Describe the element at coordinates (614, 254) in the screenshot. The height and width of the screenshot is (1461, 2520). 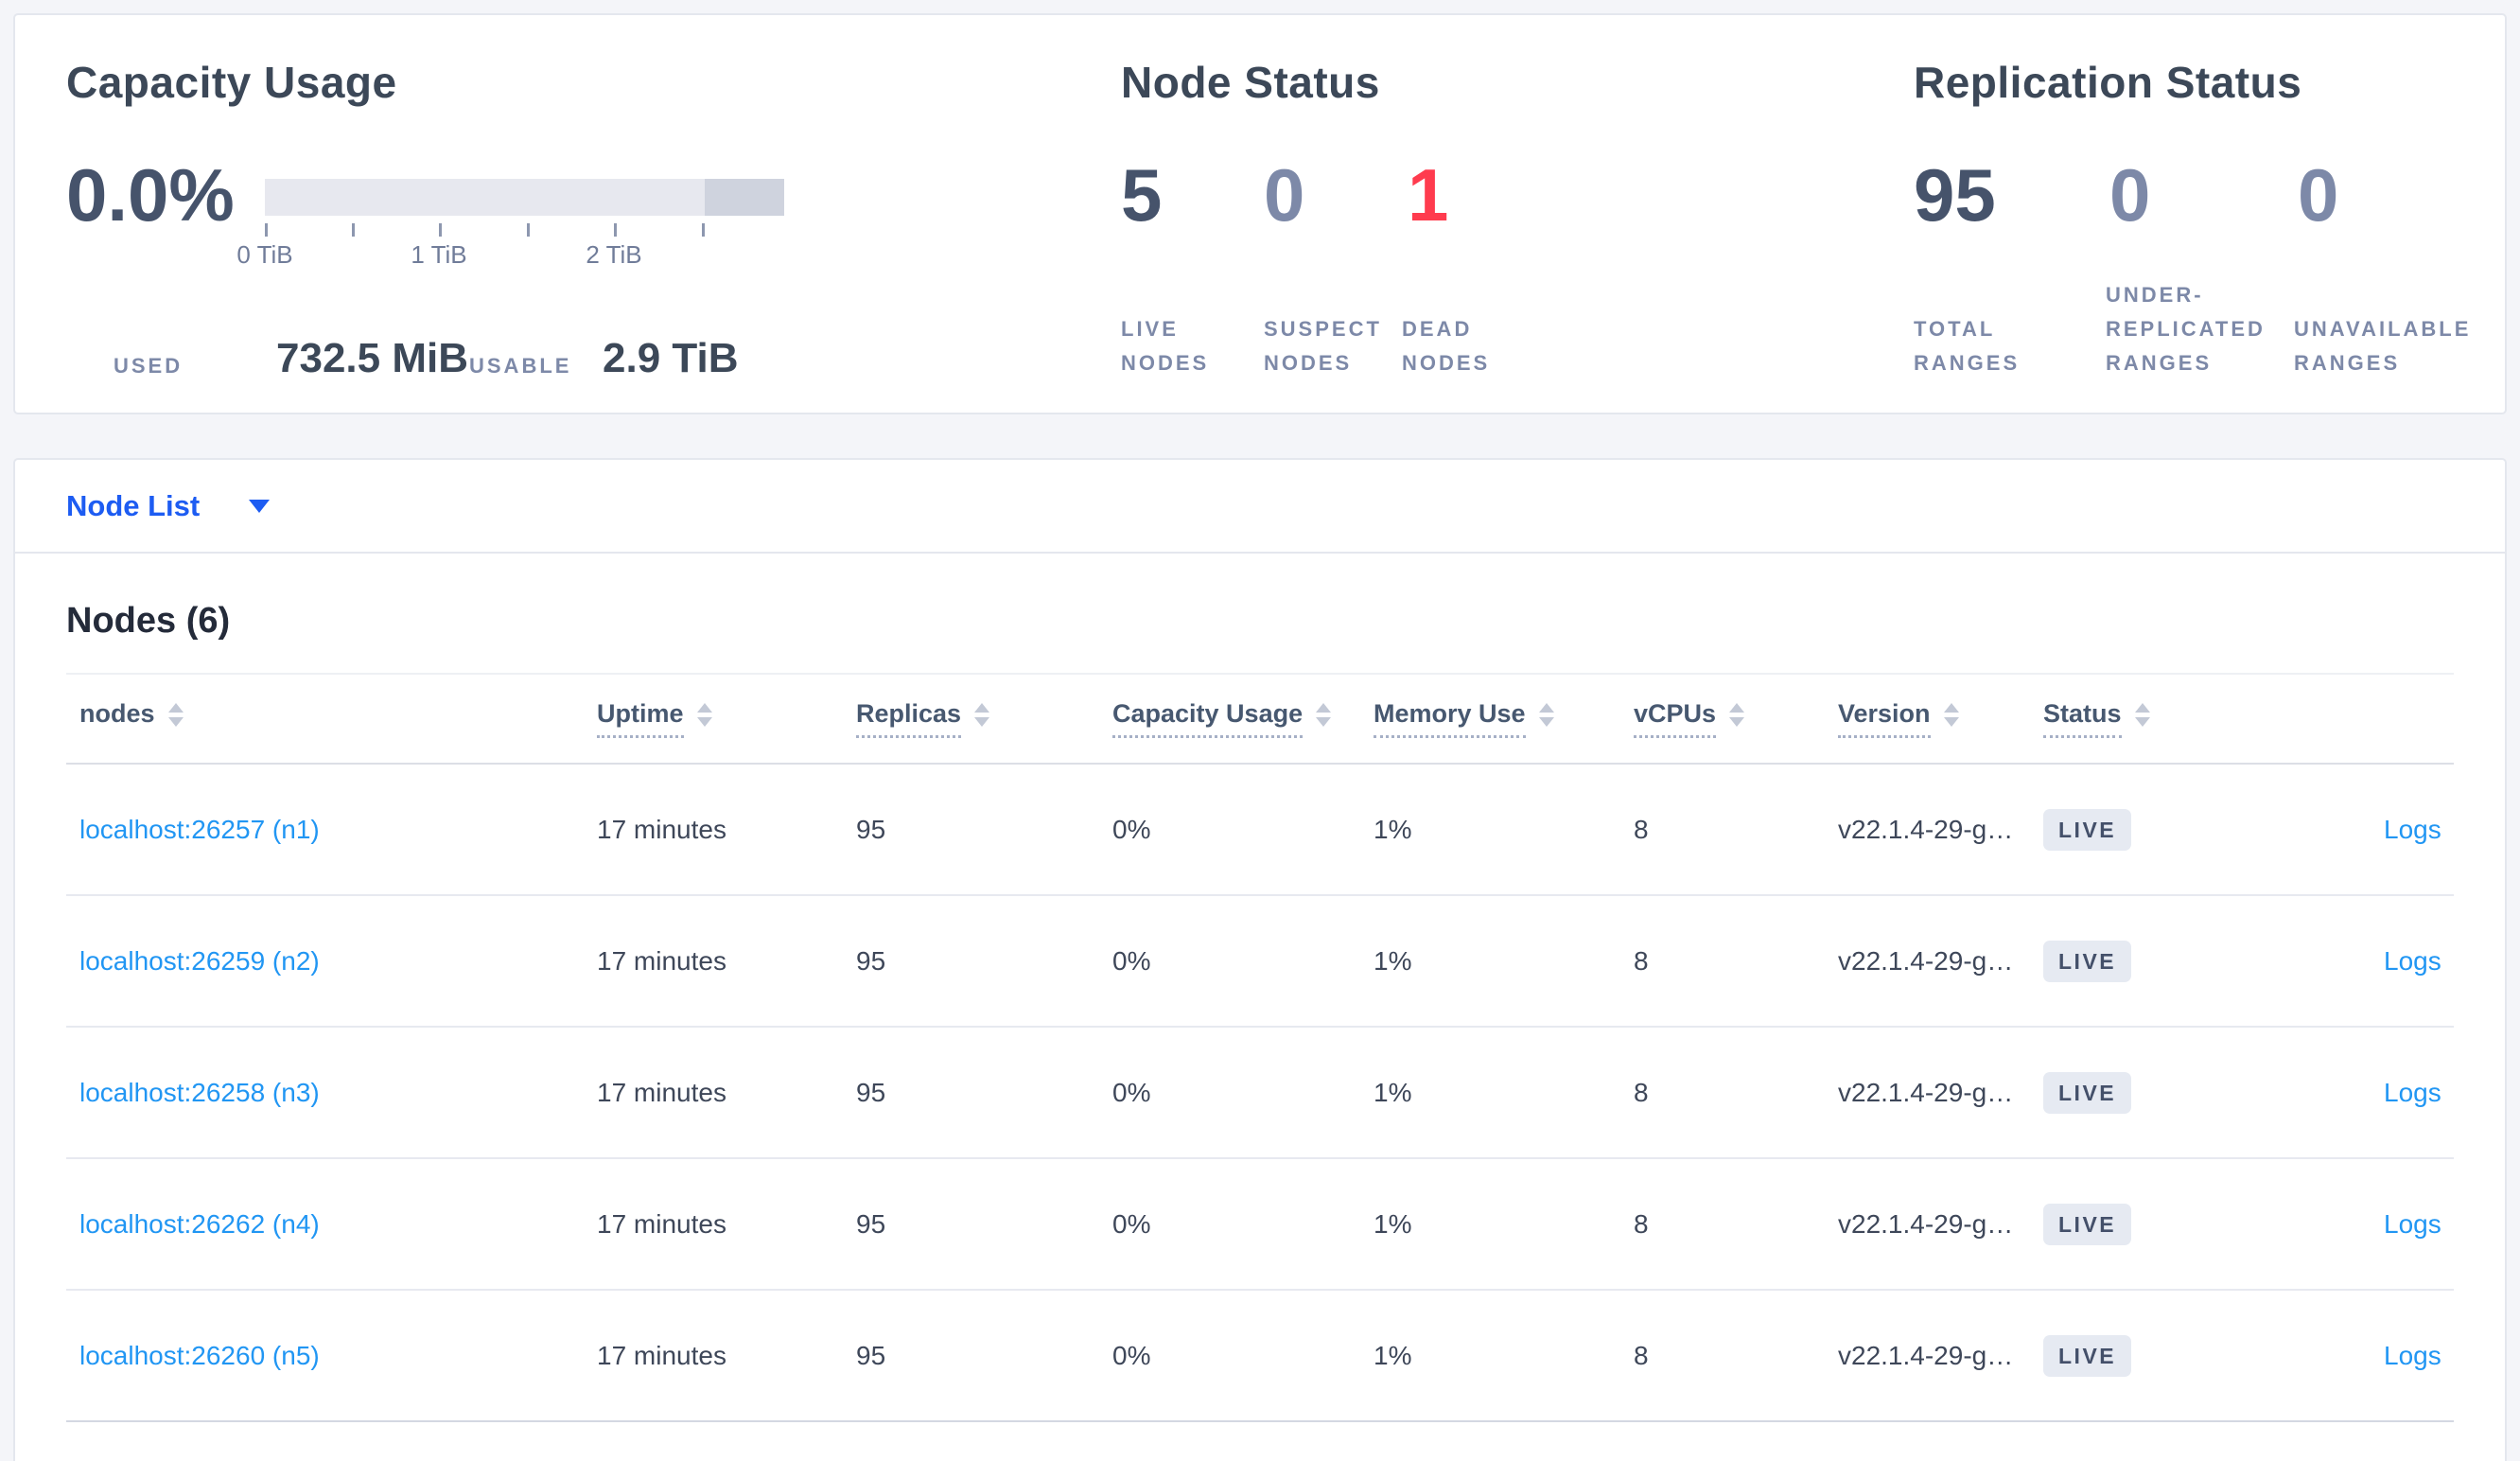
I see `gauge-tick-label-2: 2 TiB` at that location.